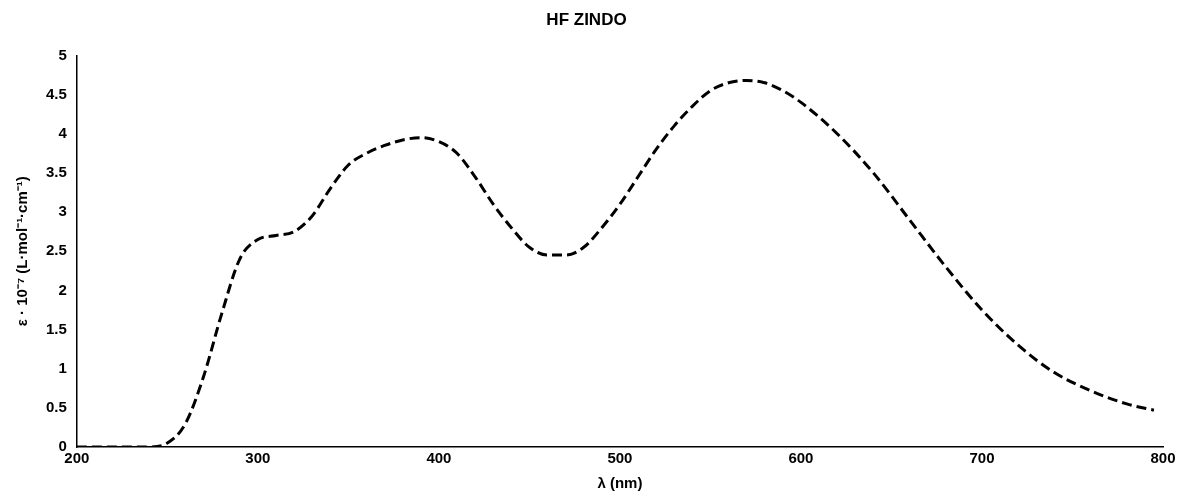 The width and height of the screenshot is (1185, 502). I want to click on y-tick-label: 1, so click(62, 367).